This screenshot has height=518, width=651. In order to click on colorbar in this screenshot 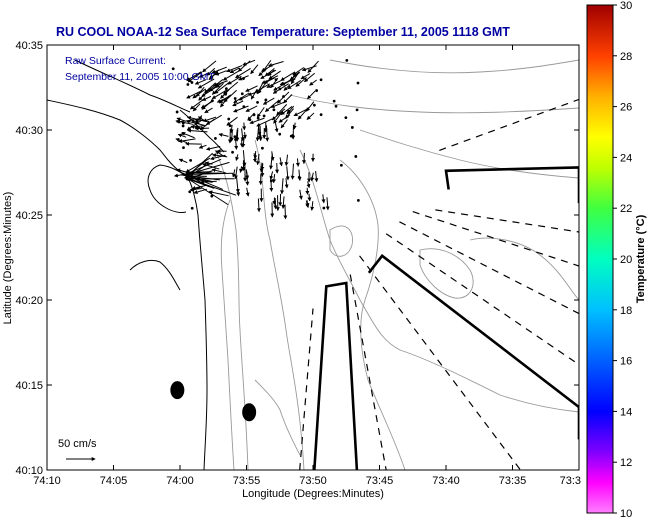, I will do `click(600, 259)`.